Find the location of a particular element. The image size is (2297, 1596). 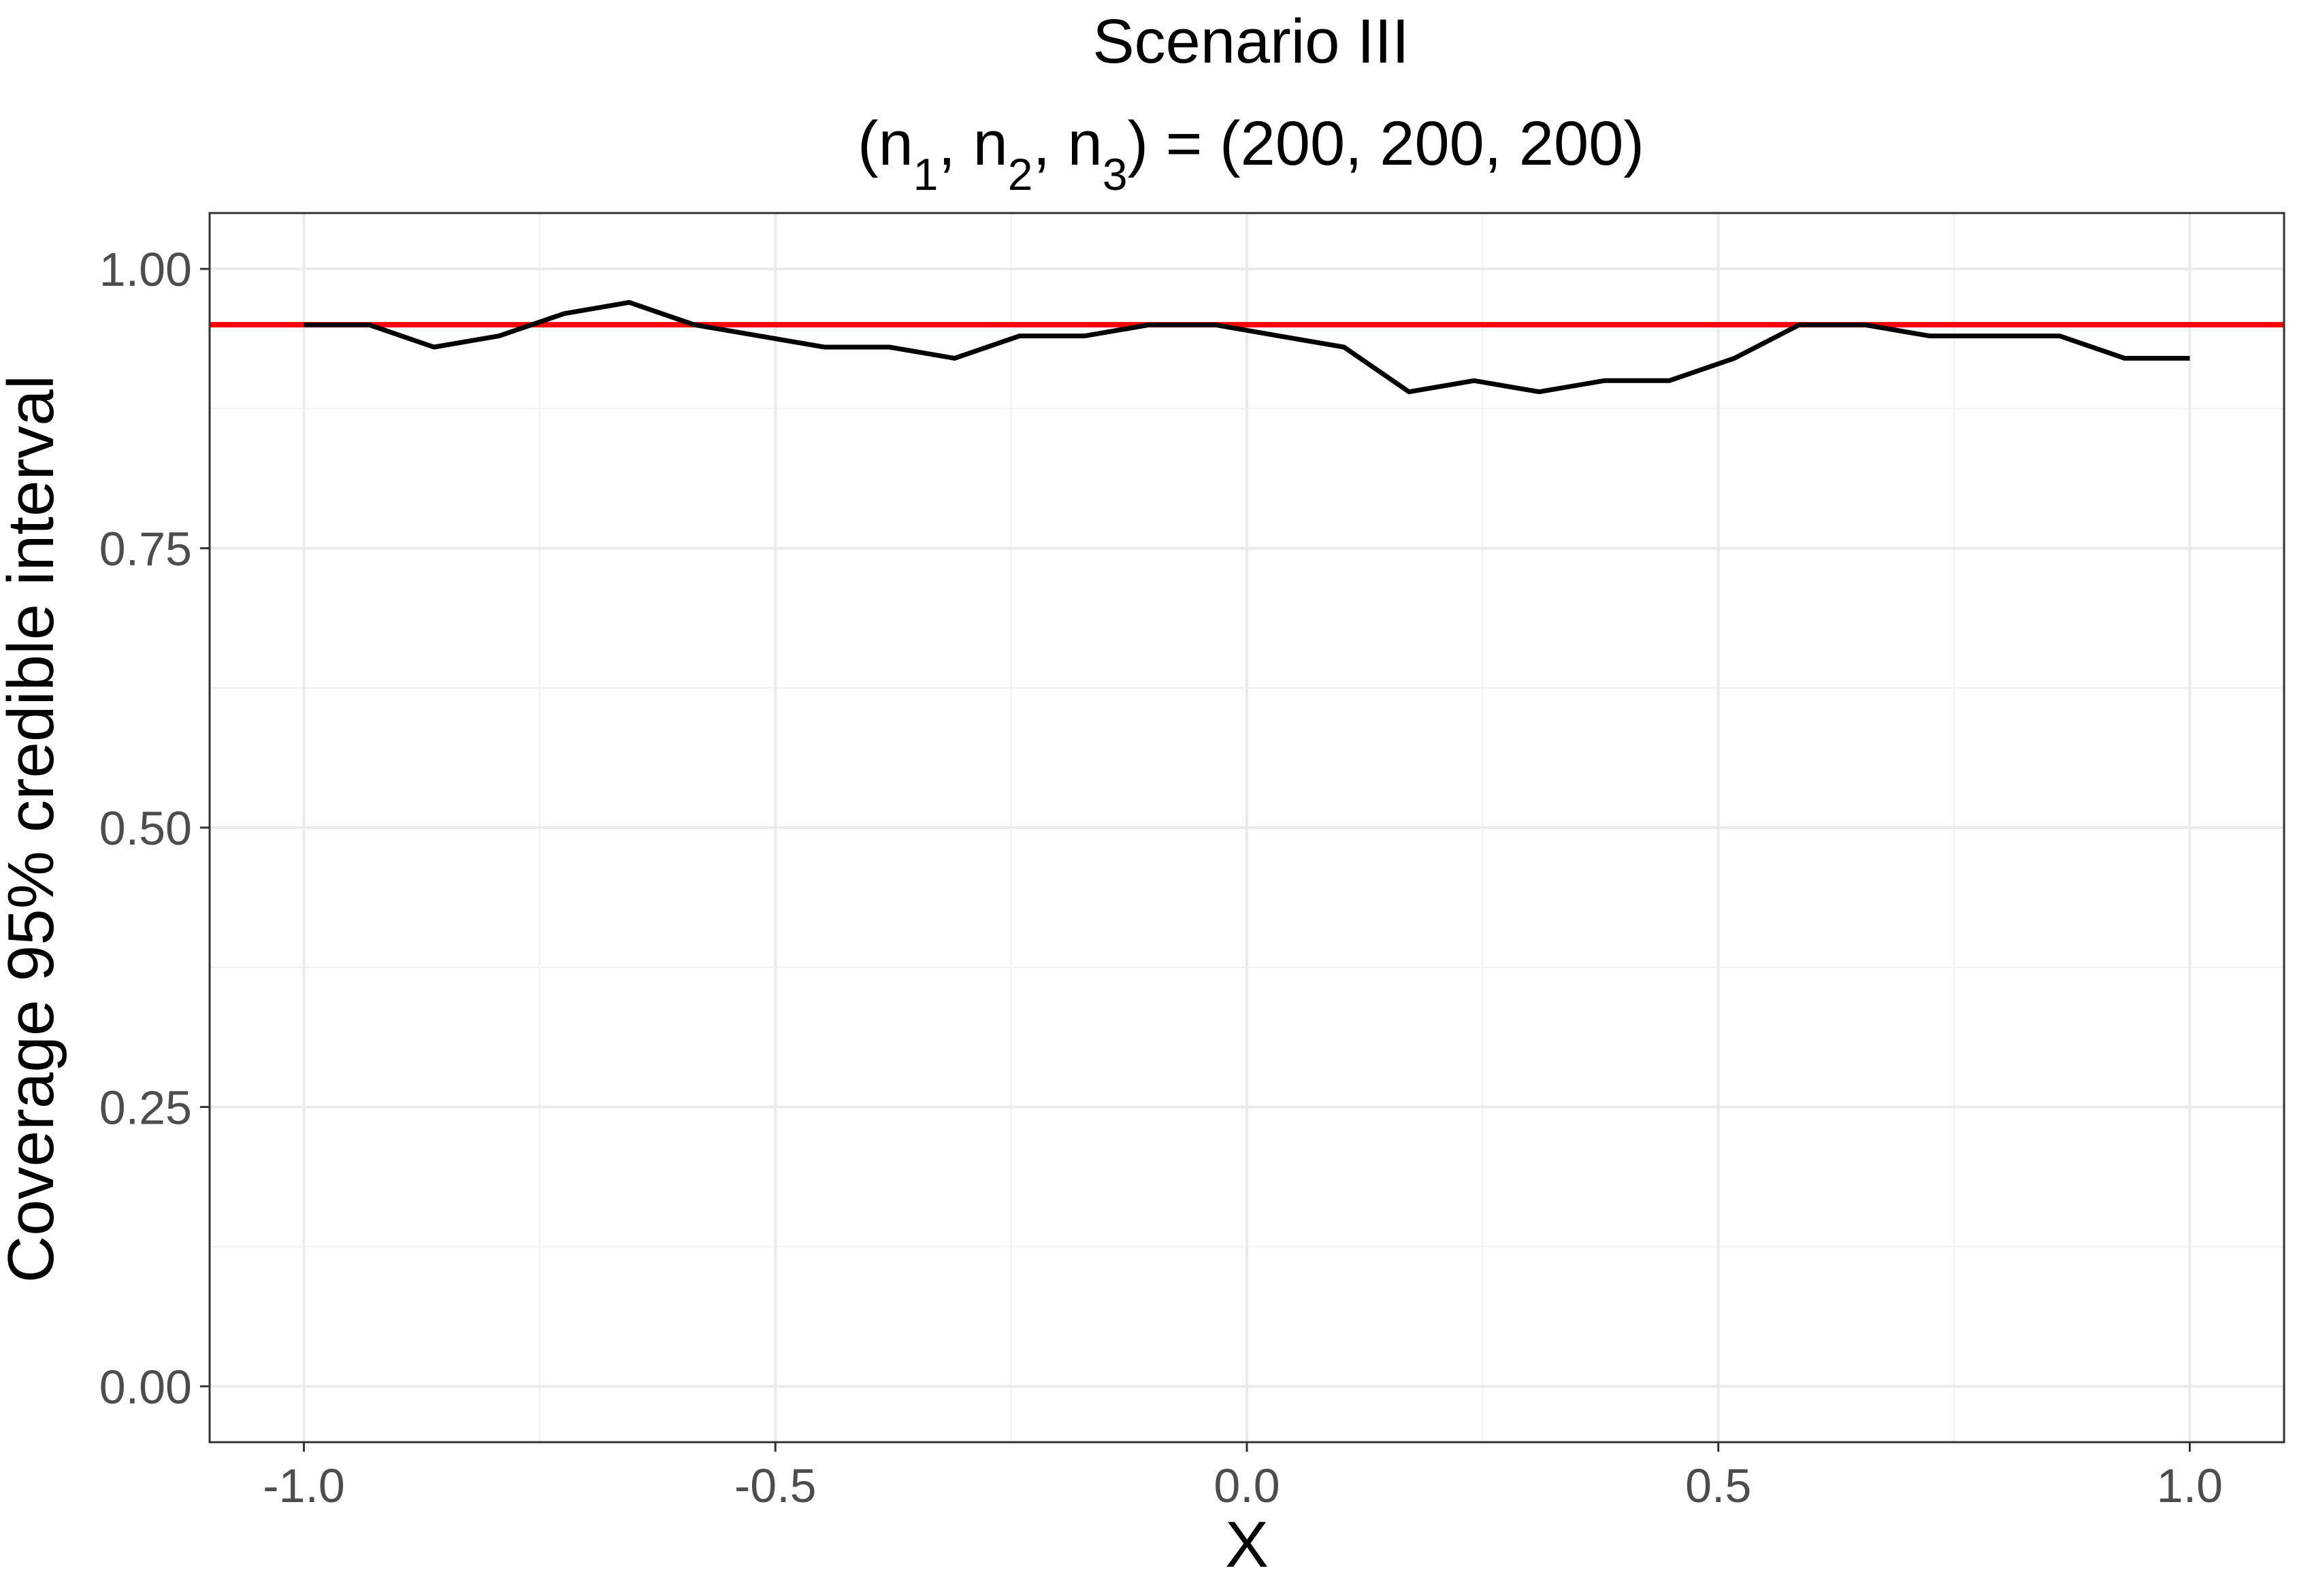

x-axis-ticks: -1.0 -0.5 0.0 0.5 1.0 is located at coordinates (1243, 1477).